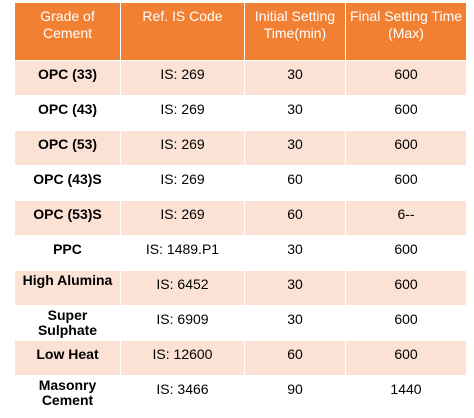  What do you see at coordinates (406, 218) in the screenshot?
I see `cell-final-time: 6--` at bounding box center [406, 218].